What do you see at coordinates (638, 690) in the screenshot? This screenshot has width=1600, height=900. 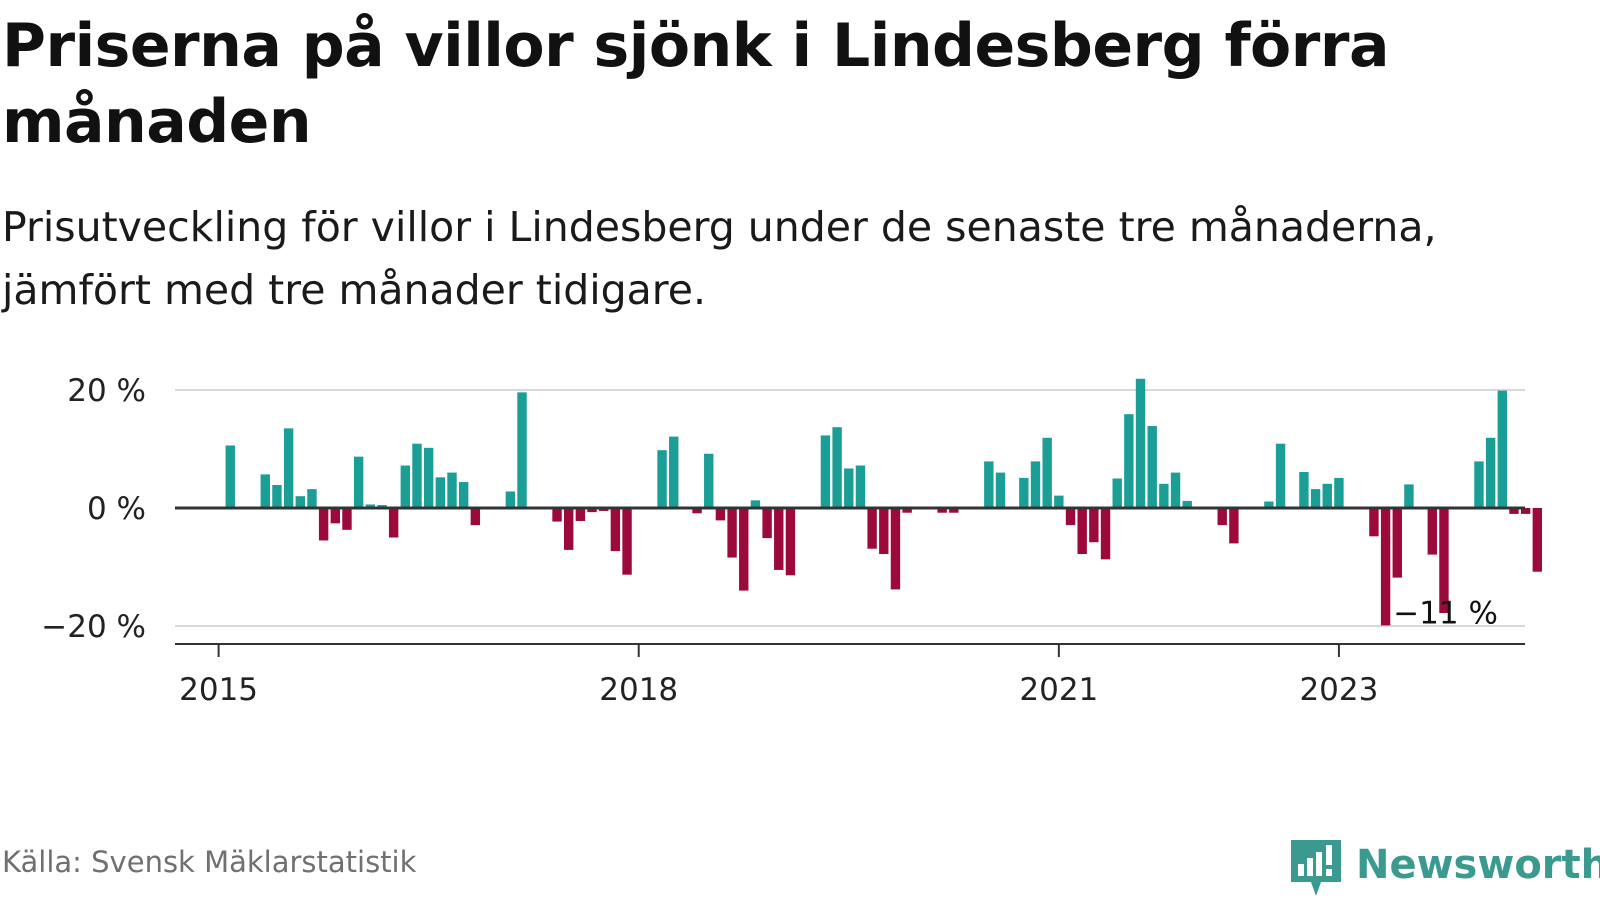 I see `x-tick-label: 2018` at bounding box center [638, 690].